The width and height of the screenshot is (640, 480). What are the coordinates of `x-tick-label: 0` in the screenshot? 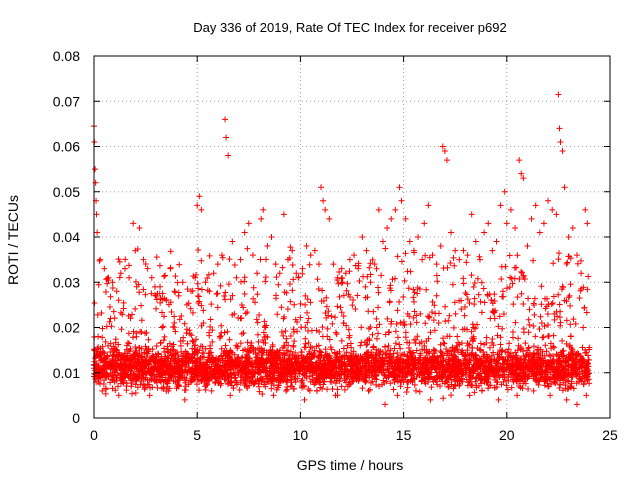 It's located at (94, 435).